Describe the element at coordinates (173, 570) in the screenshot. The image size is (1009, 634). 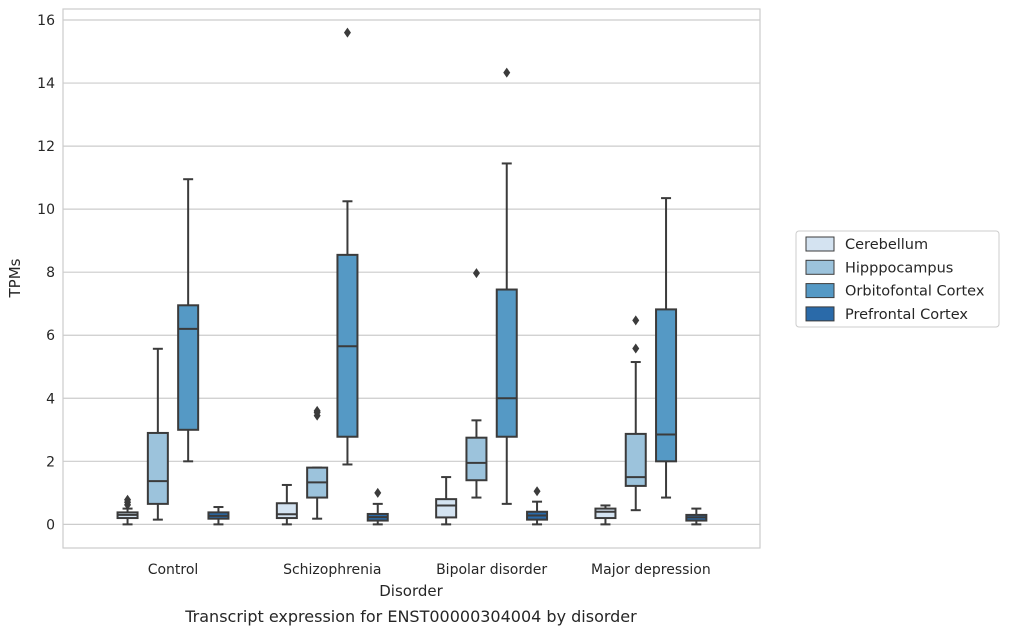
I see `x-tick-label: Control` at that location.